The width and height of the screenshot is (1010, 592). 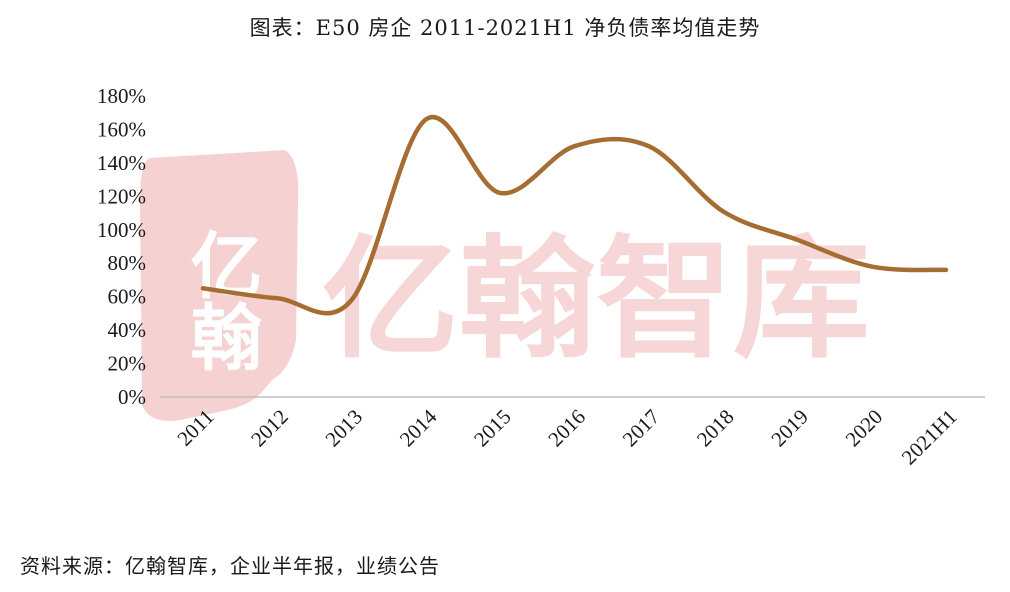 What do you see at coordinates (121, 196) in the screenshot?
I see `y-tick-label: 120%` at bounding box center [121, 196].